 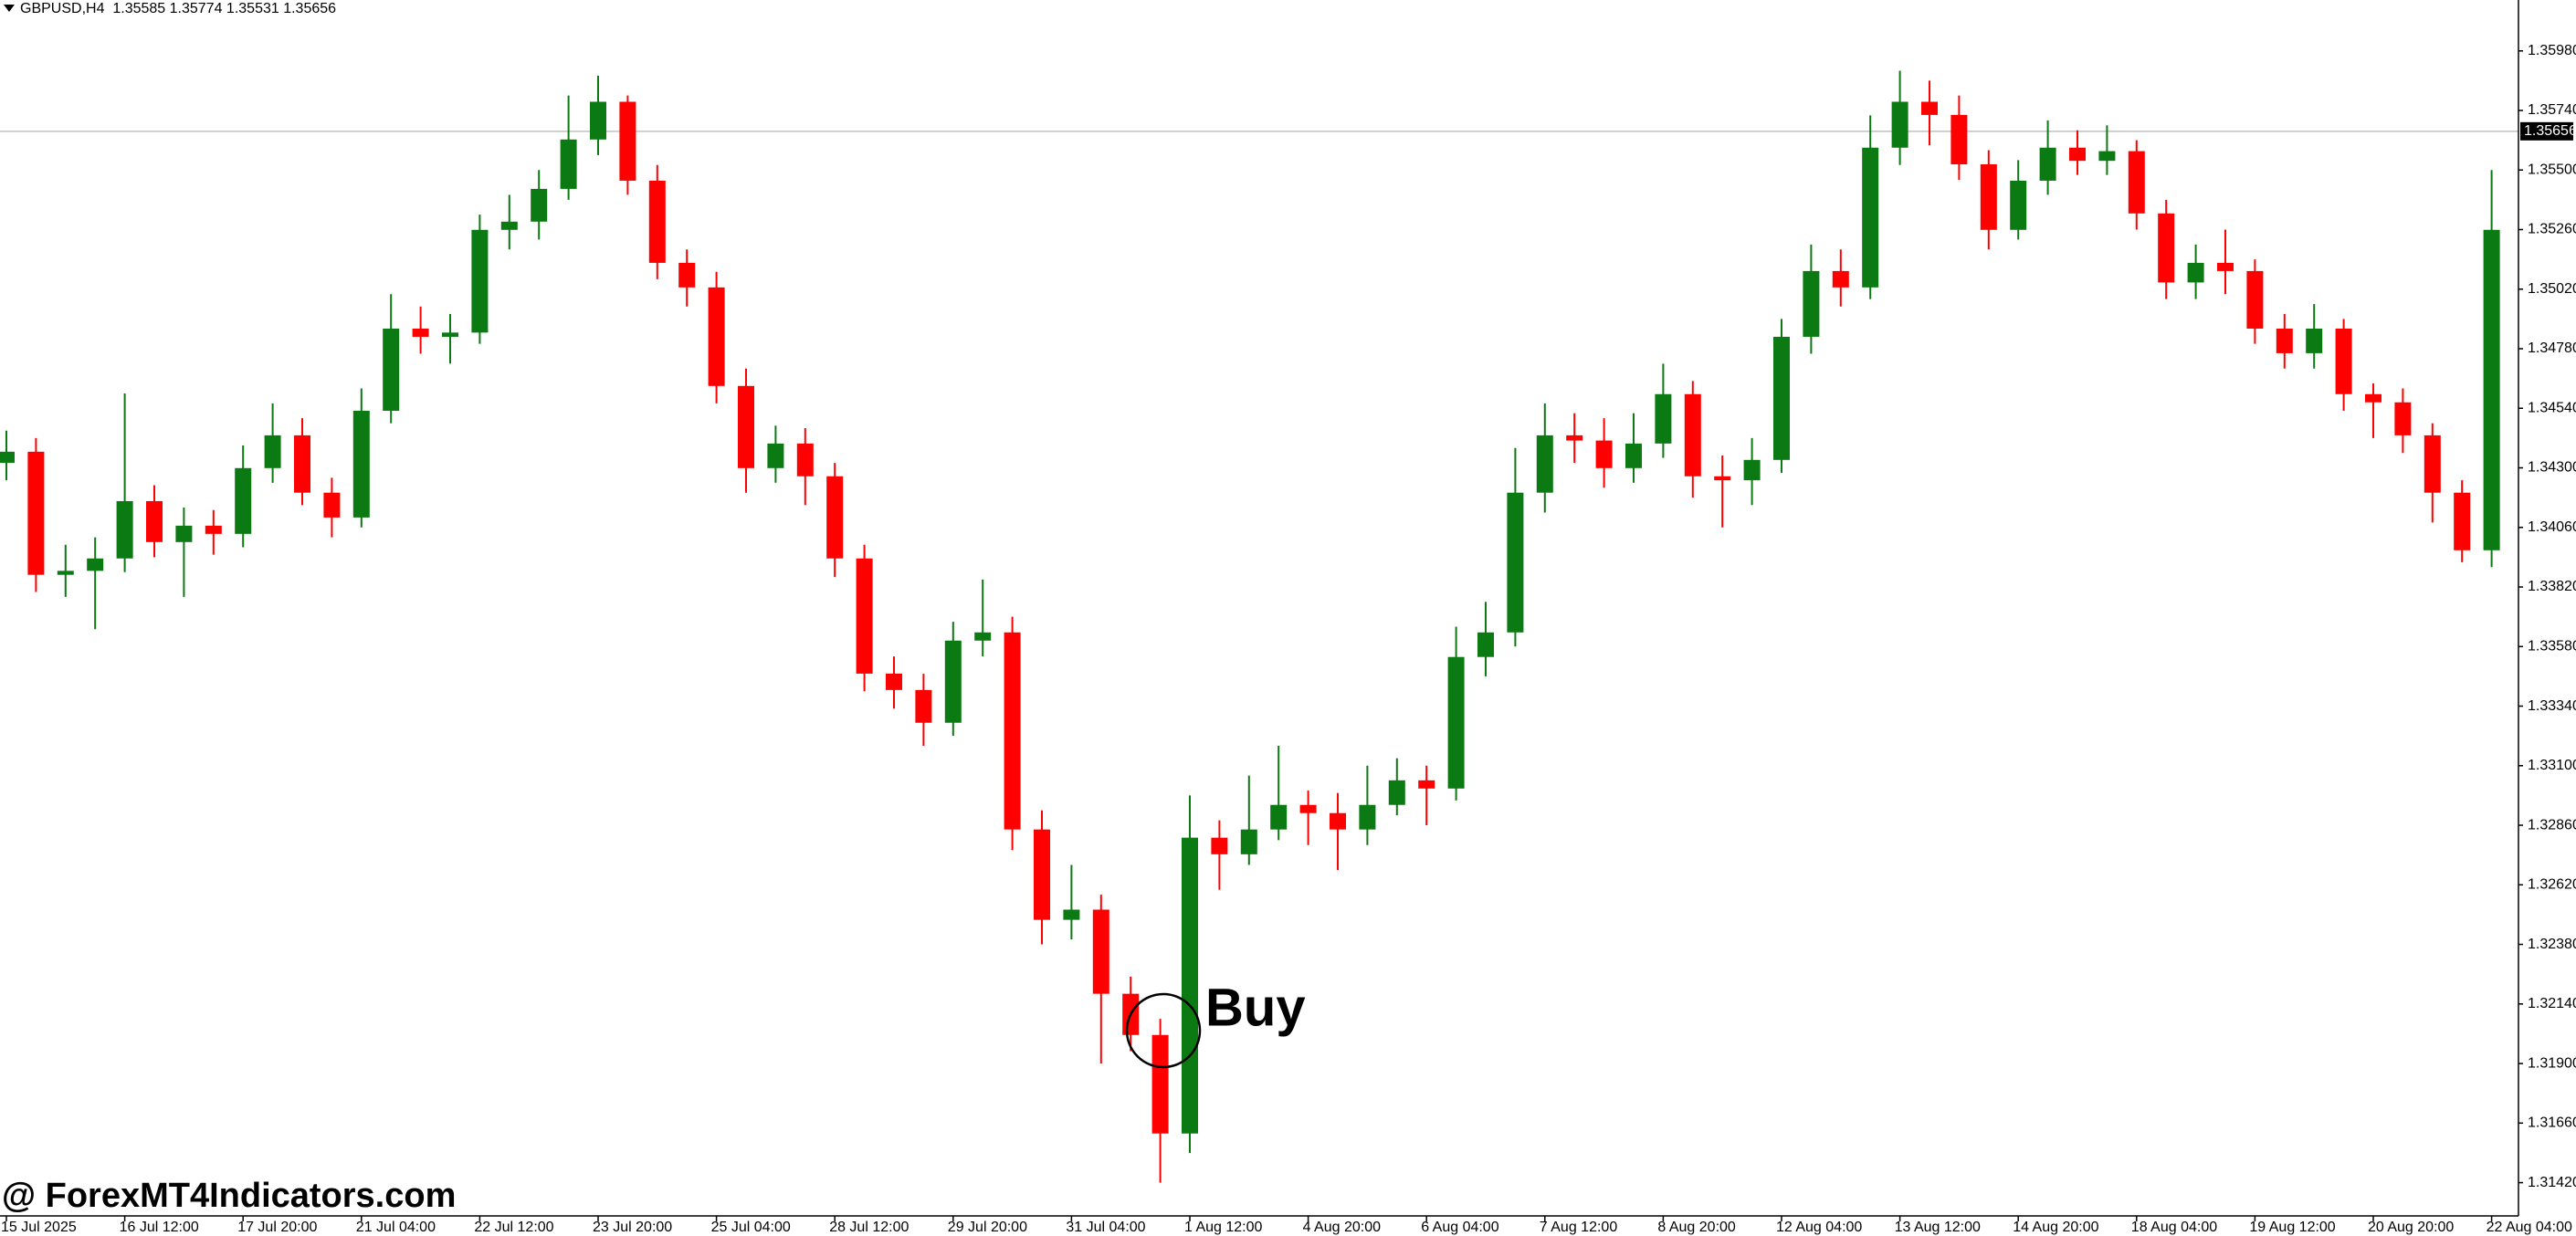 I want to click on x-tick-label: 22 Jul 12:00, so click(x=513, y=1227).